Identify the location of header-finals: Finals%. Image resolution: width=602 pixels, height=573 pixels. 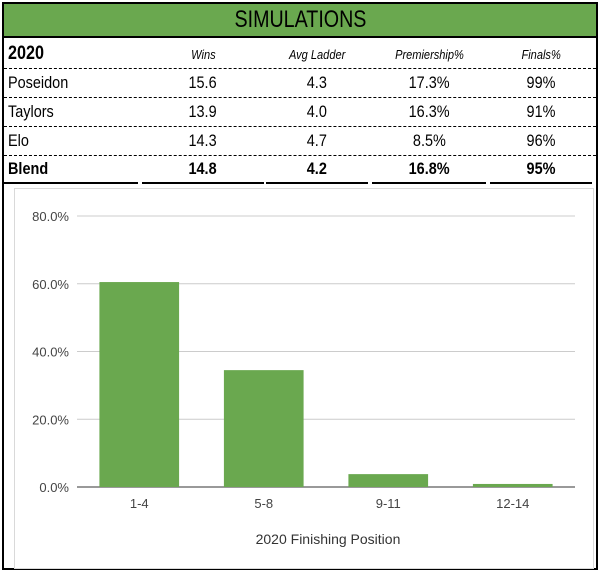
(541, 54).